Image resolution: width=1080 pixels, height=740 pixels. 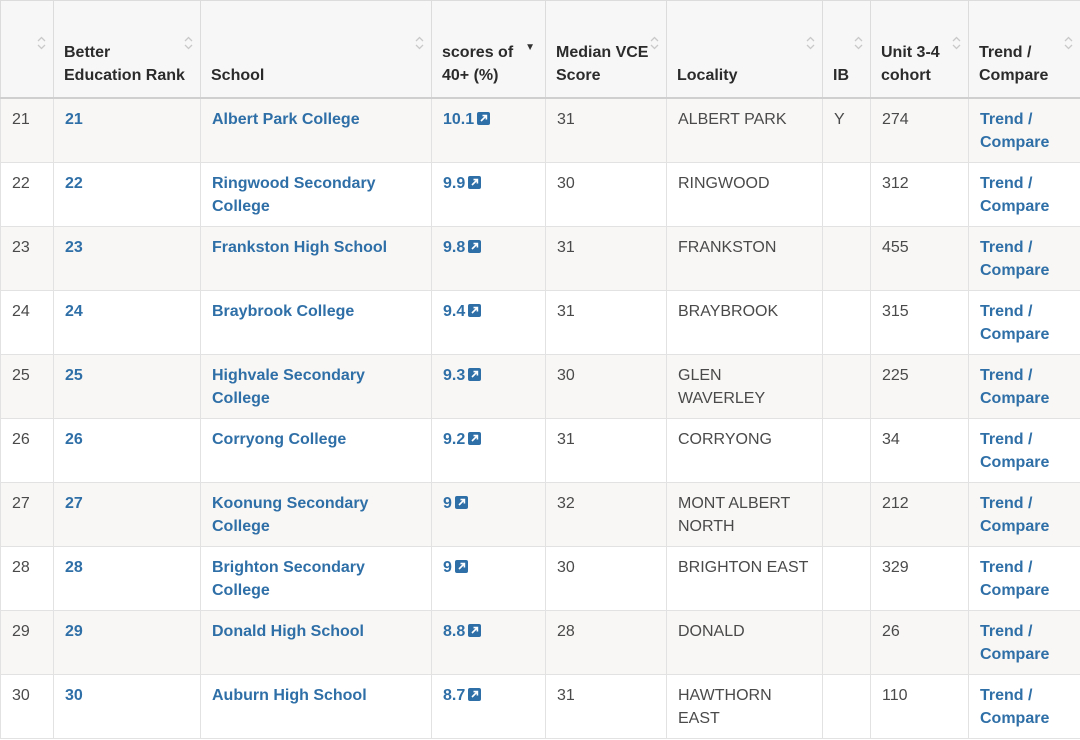 What do you see at coordinates (566, 439) in the screenshot?
I see `median-vce-value: 31` at bounding box center [566, 439].